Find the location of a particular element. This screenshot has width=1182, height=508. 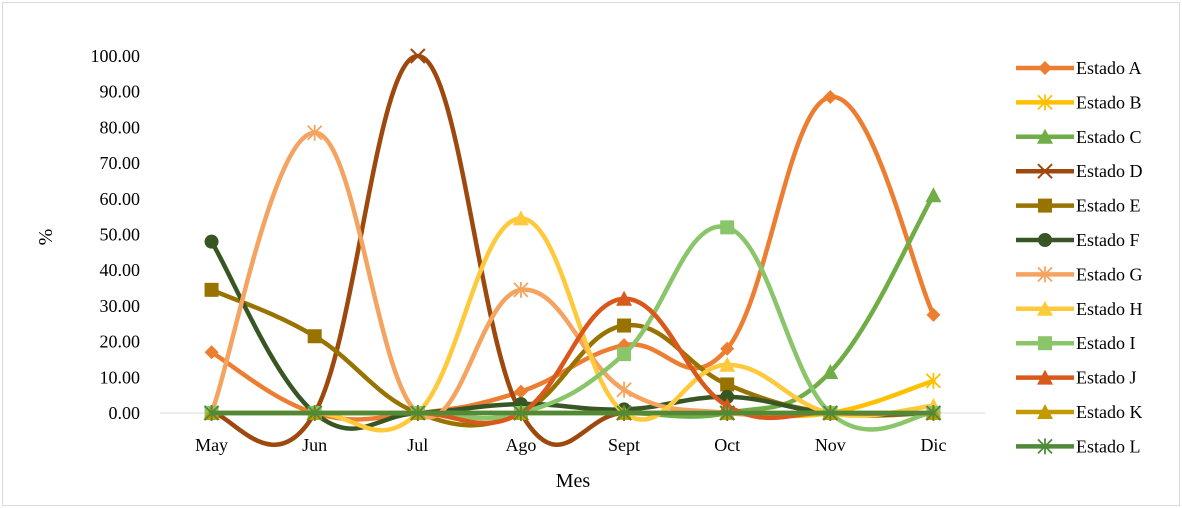

y-tick-label: 80.00 is located at coordinates (120, 127).